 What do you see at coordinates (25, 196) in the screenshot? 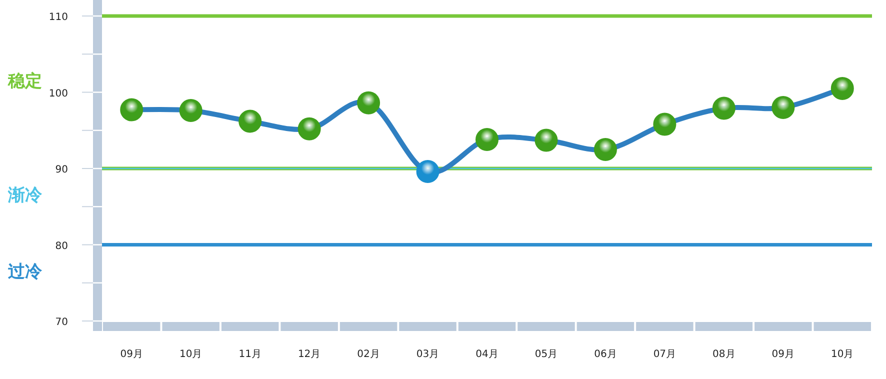
I see `text: 渐冷` at bounding box center [25, 196].